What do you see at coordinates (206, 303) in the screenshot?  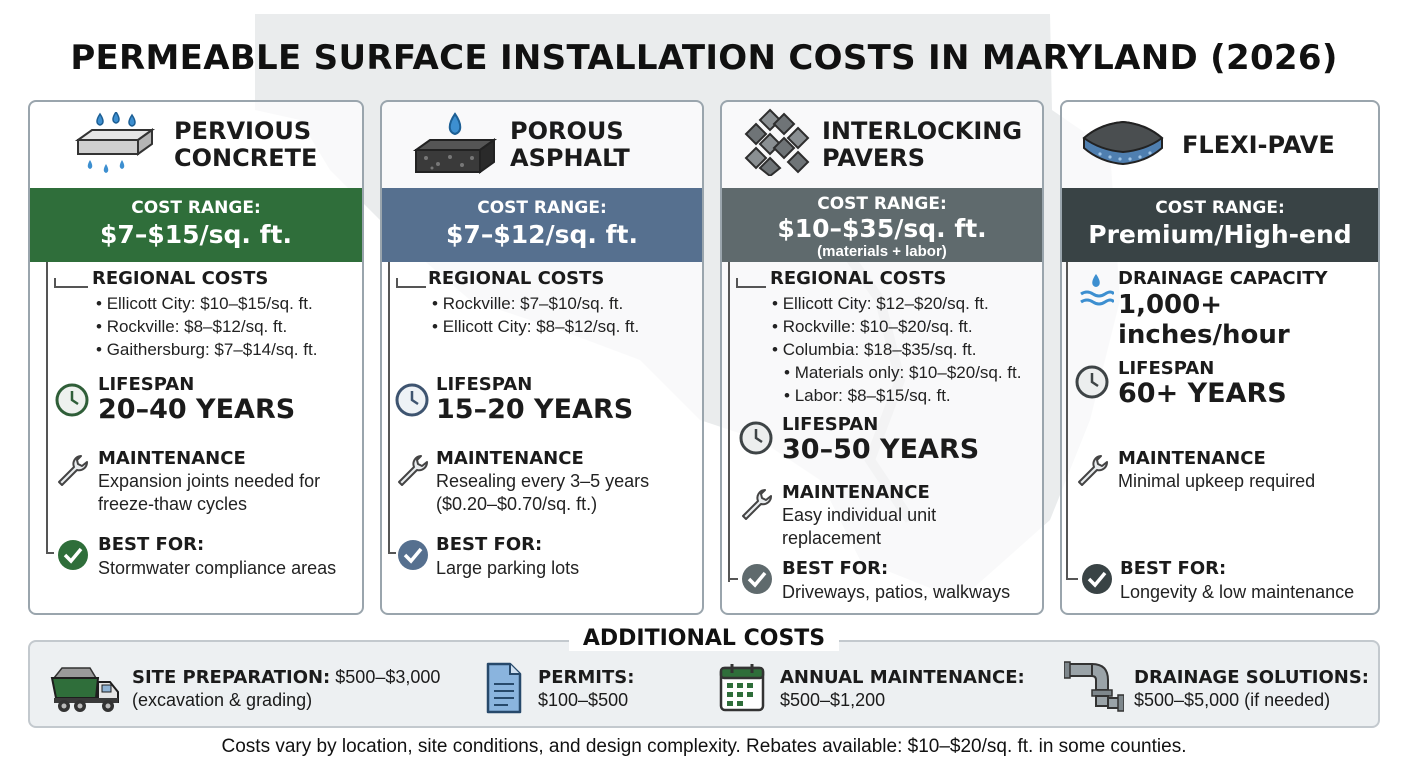 I see `list-item: Ellicott City: $10–$15/sq. ft.` at bounding box center [206, 303].